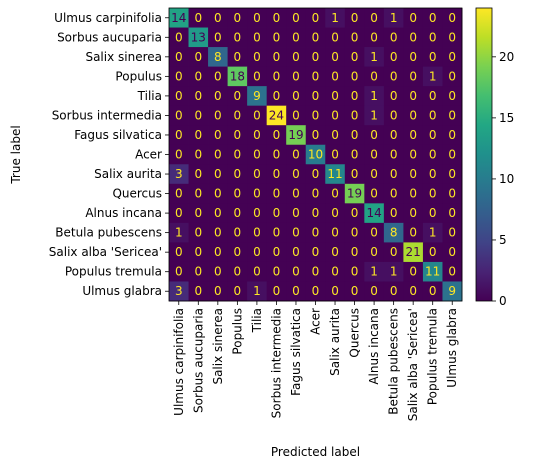 Image resolution: width=535 pixels, height=470 pixels. I want to click on y-tick-label: Quercus, so click(137, 194).